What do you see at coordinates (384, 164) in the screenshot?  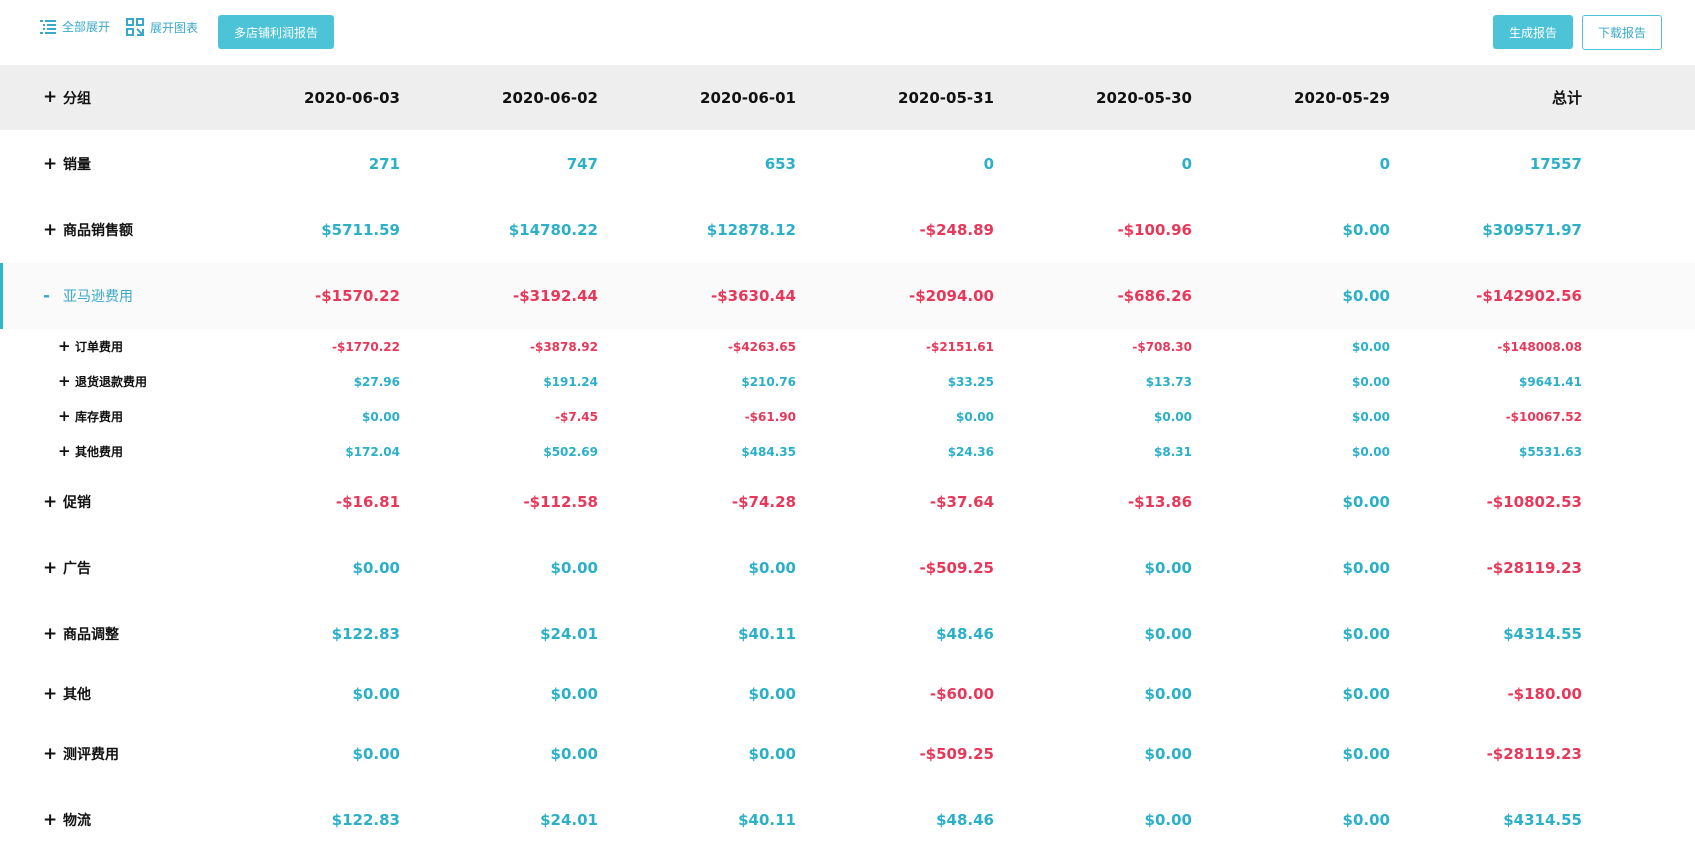 I see `table-cell: 271` at bounding box center [384, 164].